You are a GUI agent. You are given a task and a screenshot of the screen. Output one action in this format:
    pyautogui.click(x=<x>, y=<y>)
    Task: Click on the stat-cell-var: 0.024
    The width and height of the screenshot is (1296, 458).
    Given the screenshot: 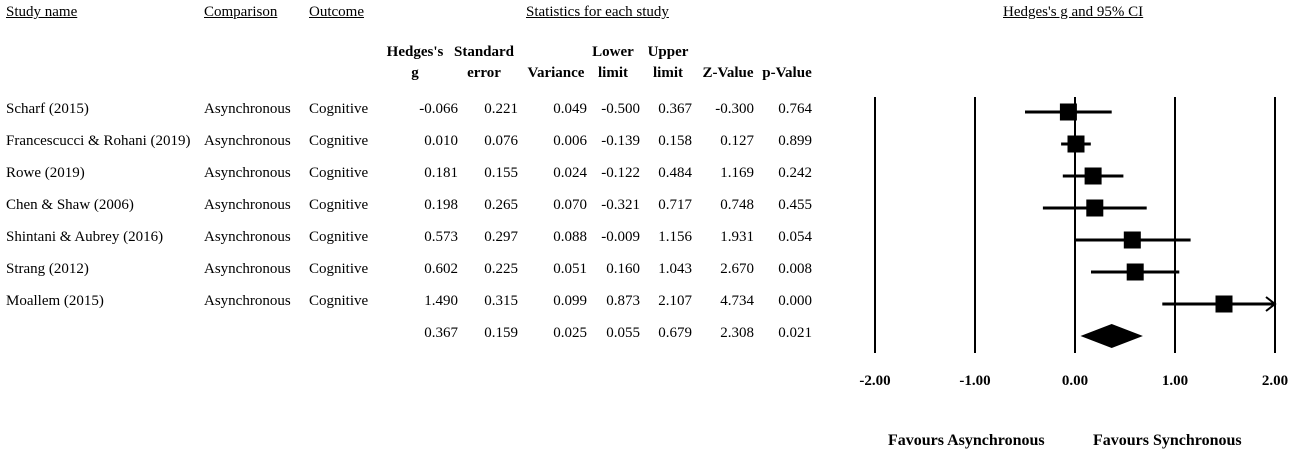 What is the action you would take?
    pyautogui.click(x=570, y=173)
    